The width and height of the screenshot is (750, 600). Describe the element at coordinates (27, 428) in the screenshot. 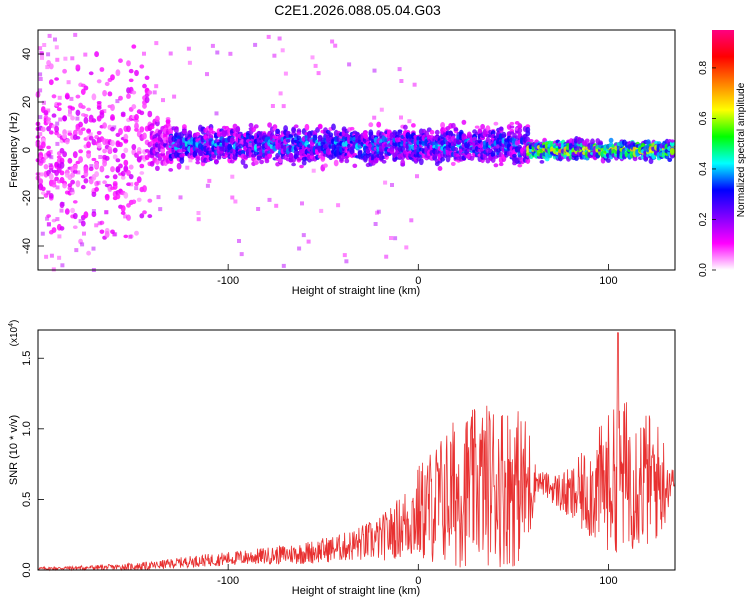

I see `snr-y-tick-label: 1.0` at that location.